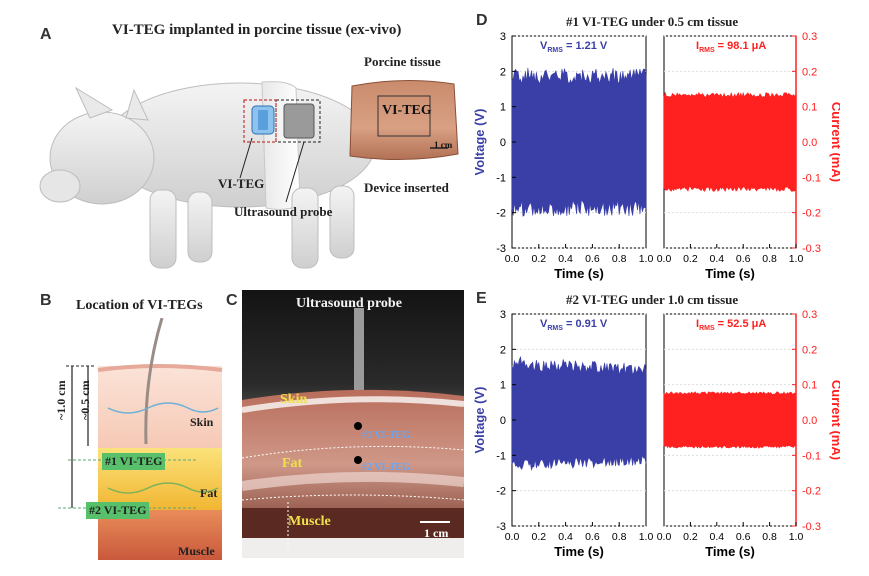 The width and height of the screenshot is (869, 576). Describe the element at coordinates (134, 461) in the screenshot. I see `teg1-label-b: #1 VI-TEG` at that location.